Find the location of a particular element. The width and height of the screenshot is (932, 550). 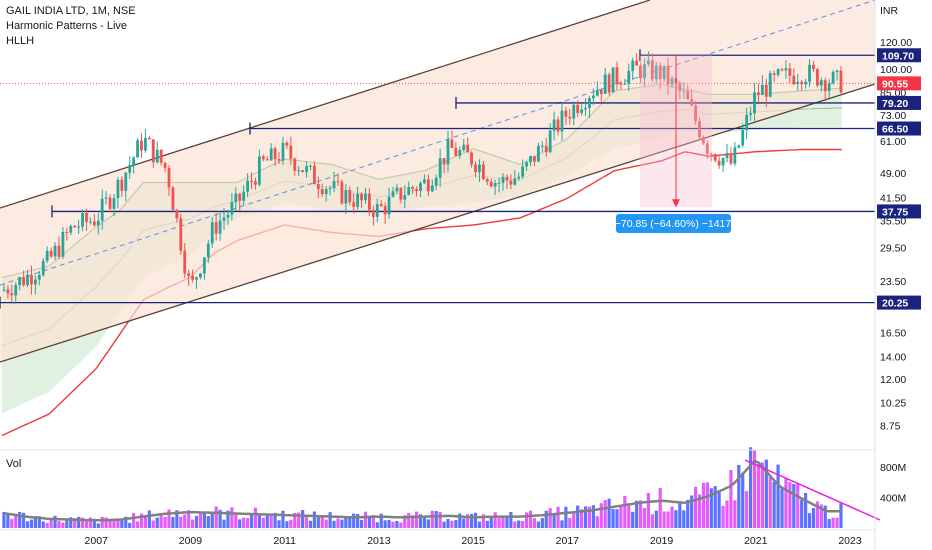

legend-symbol: GAIL INDIA LTD, 1M, NSE is located at coordinates (71, 11).